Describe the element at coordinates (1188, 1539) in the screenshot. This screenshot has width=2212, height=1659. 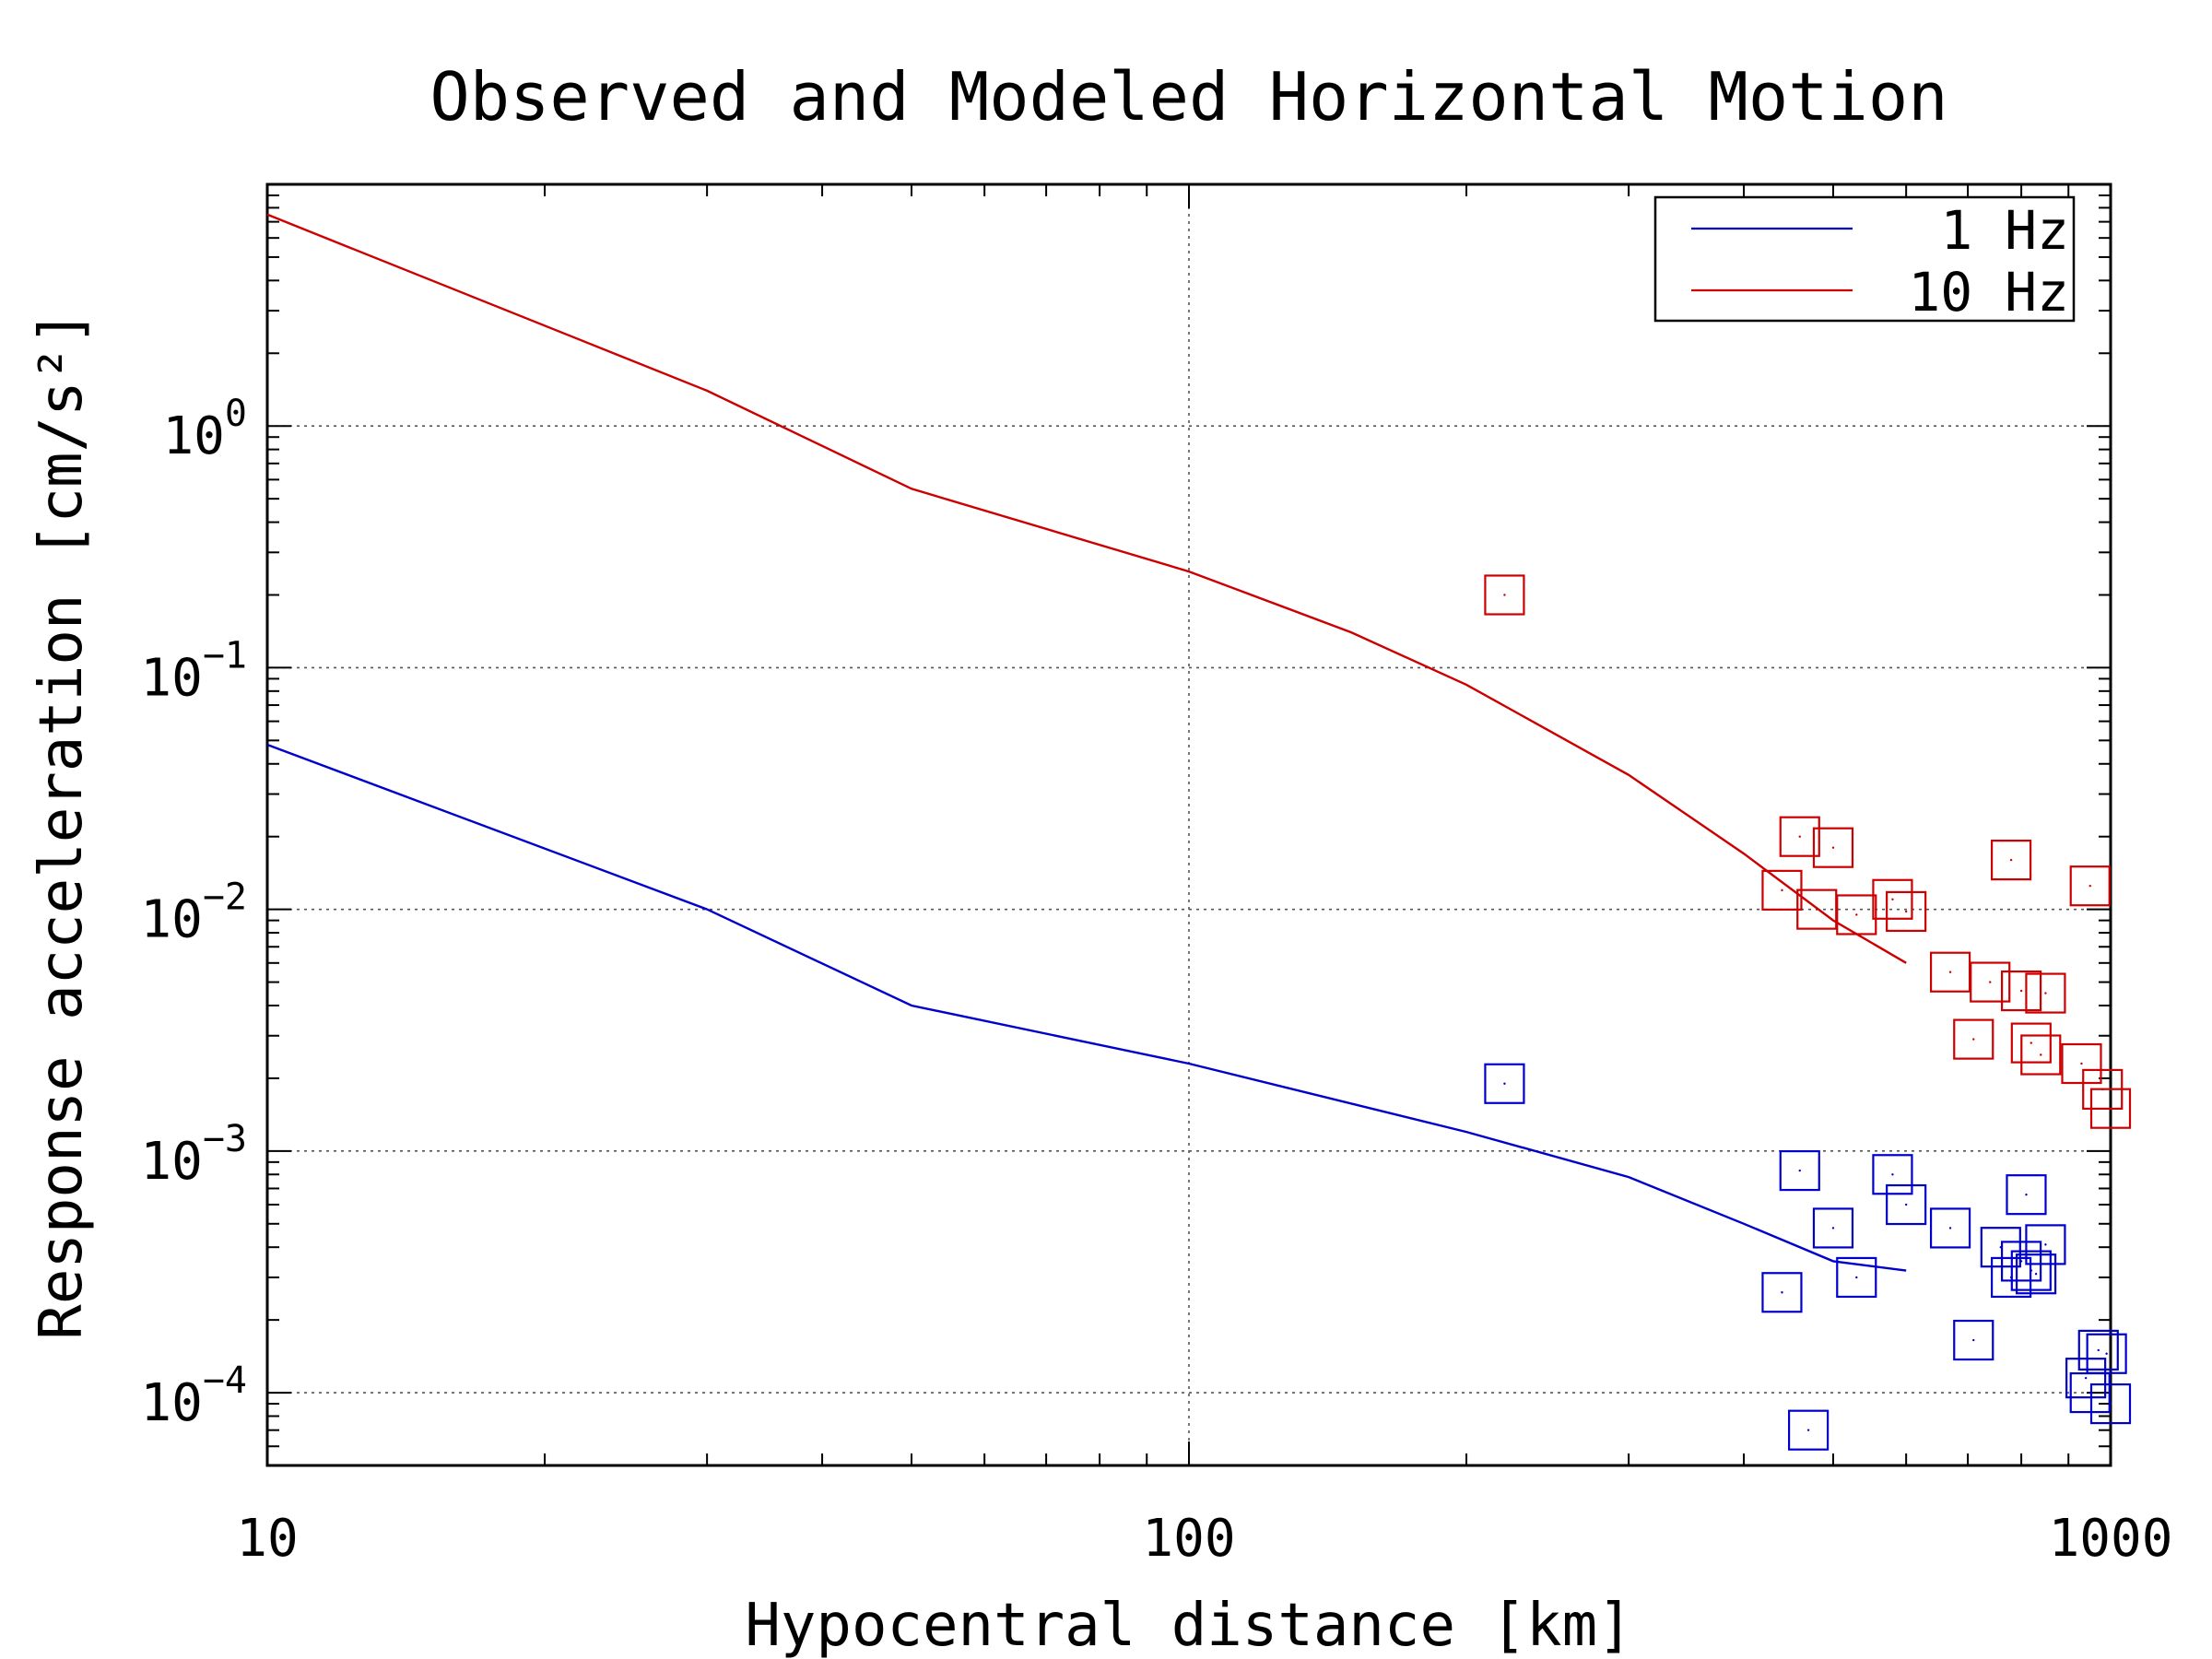
I see `x-tick-label: 100` at that location.